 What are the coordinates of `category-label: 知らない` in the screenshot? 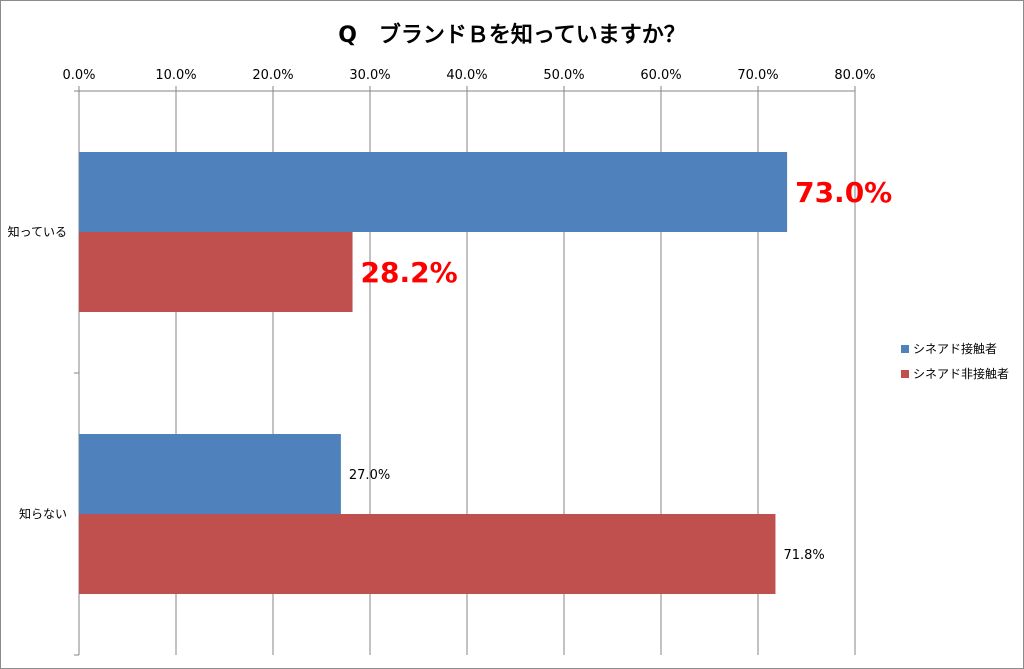 It's located at (43, 514).